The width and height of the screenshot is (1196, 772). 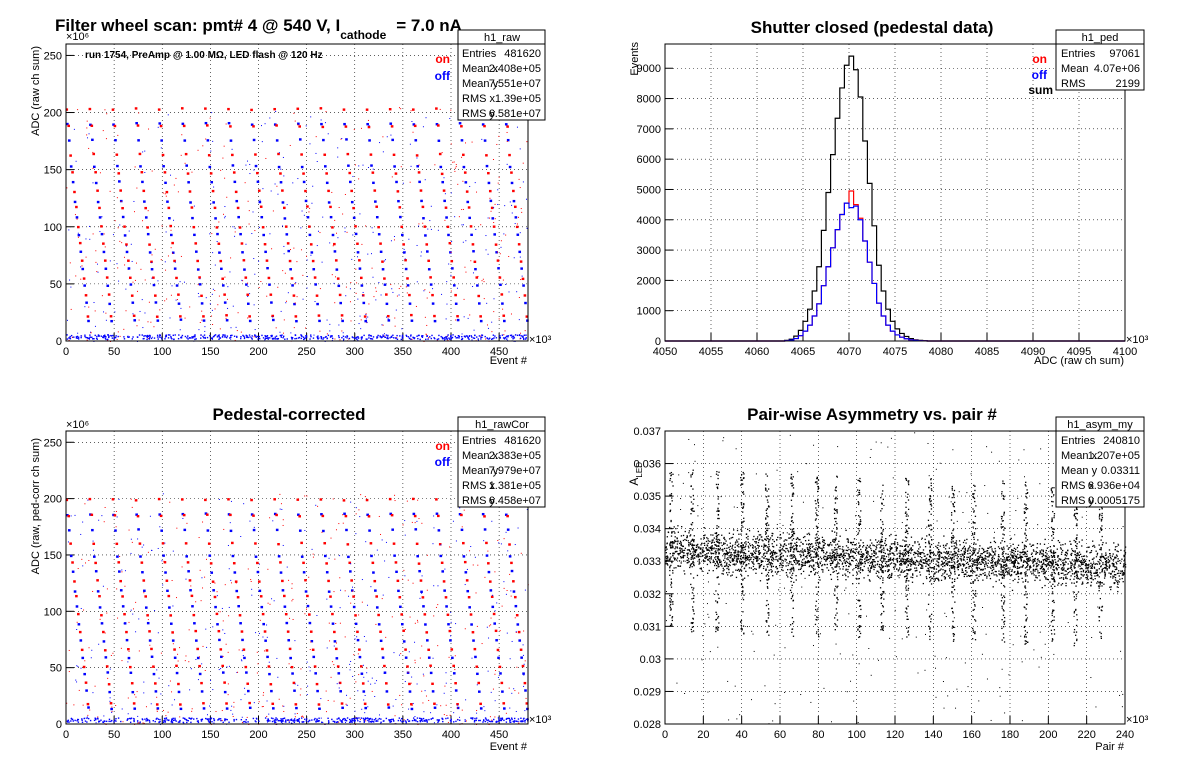 What do you see at coordinates (1075, 69) in the screenshot?
I see `ped-stats-label: Mean` at bounding box center [1075, 69].